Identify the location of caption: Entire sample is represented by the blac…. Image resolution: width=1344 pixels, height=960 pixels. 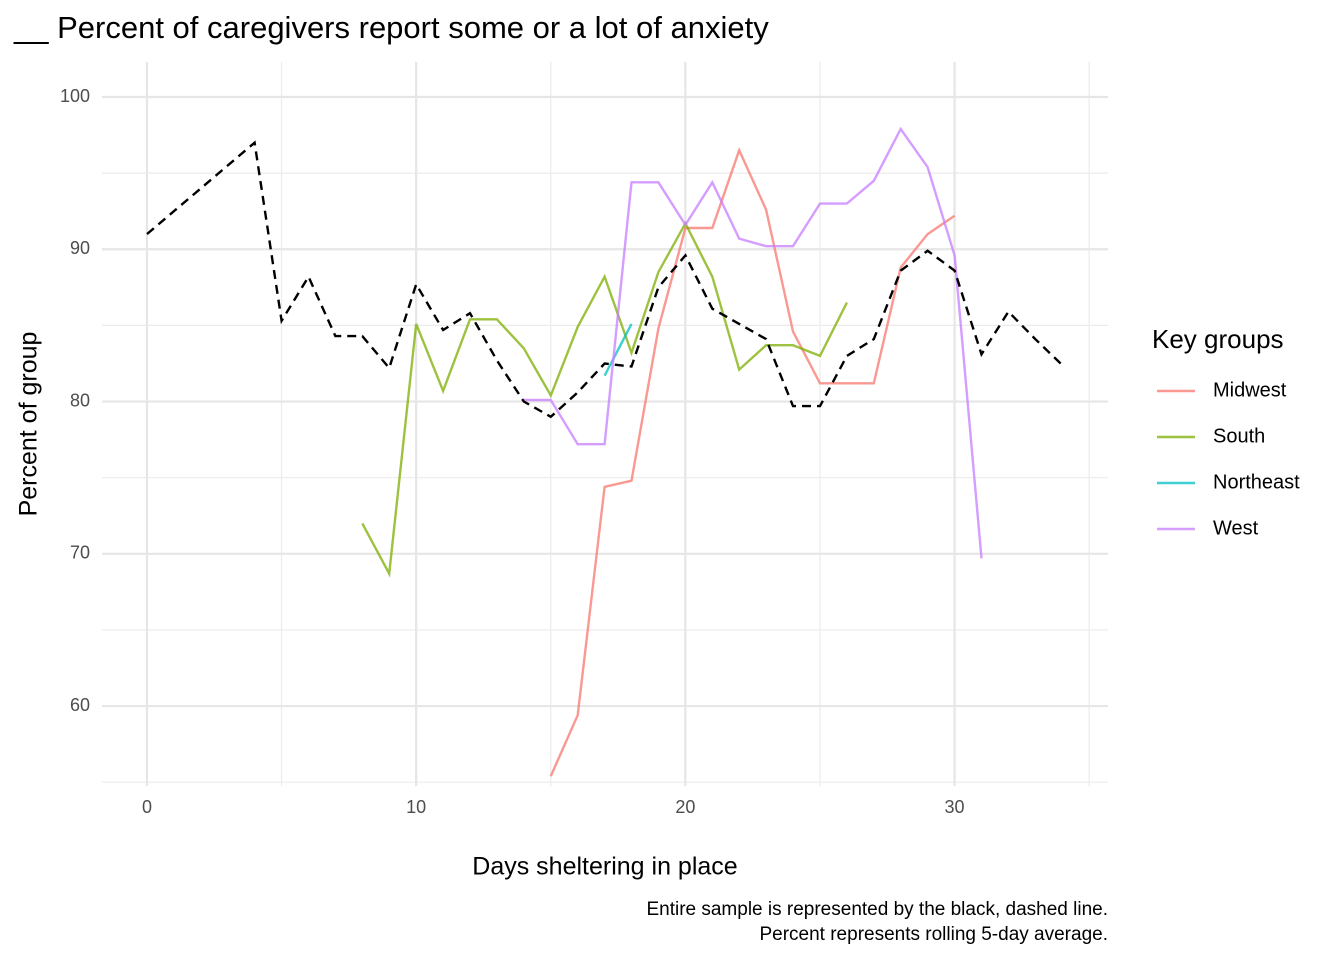
(877, 909).